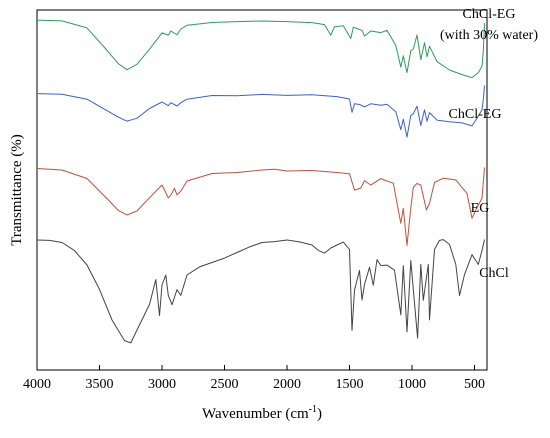 This screenshot has height=438, width=550. Describe the element at coordinates (100, 384) in the screenshot. I see `x-tick-label: 3500` at that location.